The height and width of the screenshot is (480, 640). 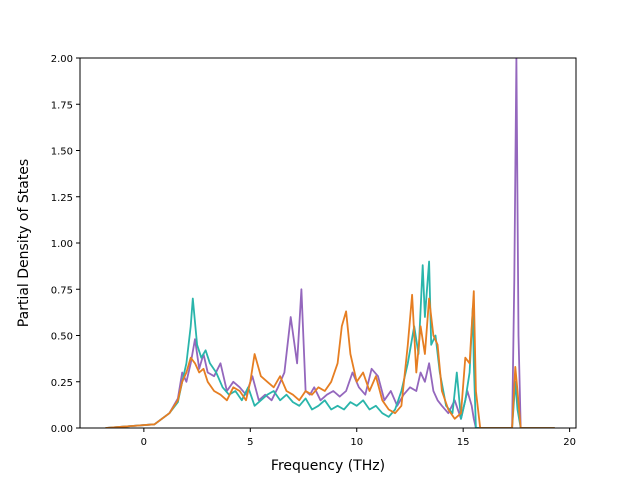 I want to click on y-tick-label: 0.75, so click(x=62, y=290).